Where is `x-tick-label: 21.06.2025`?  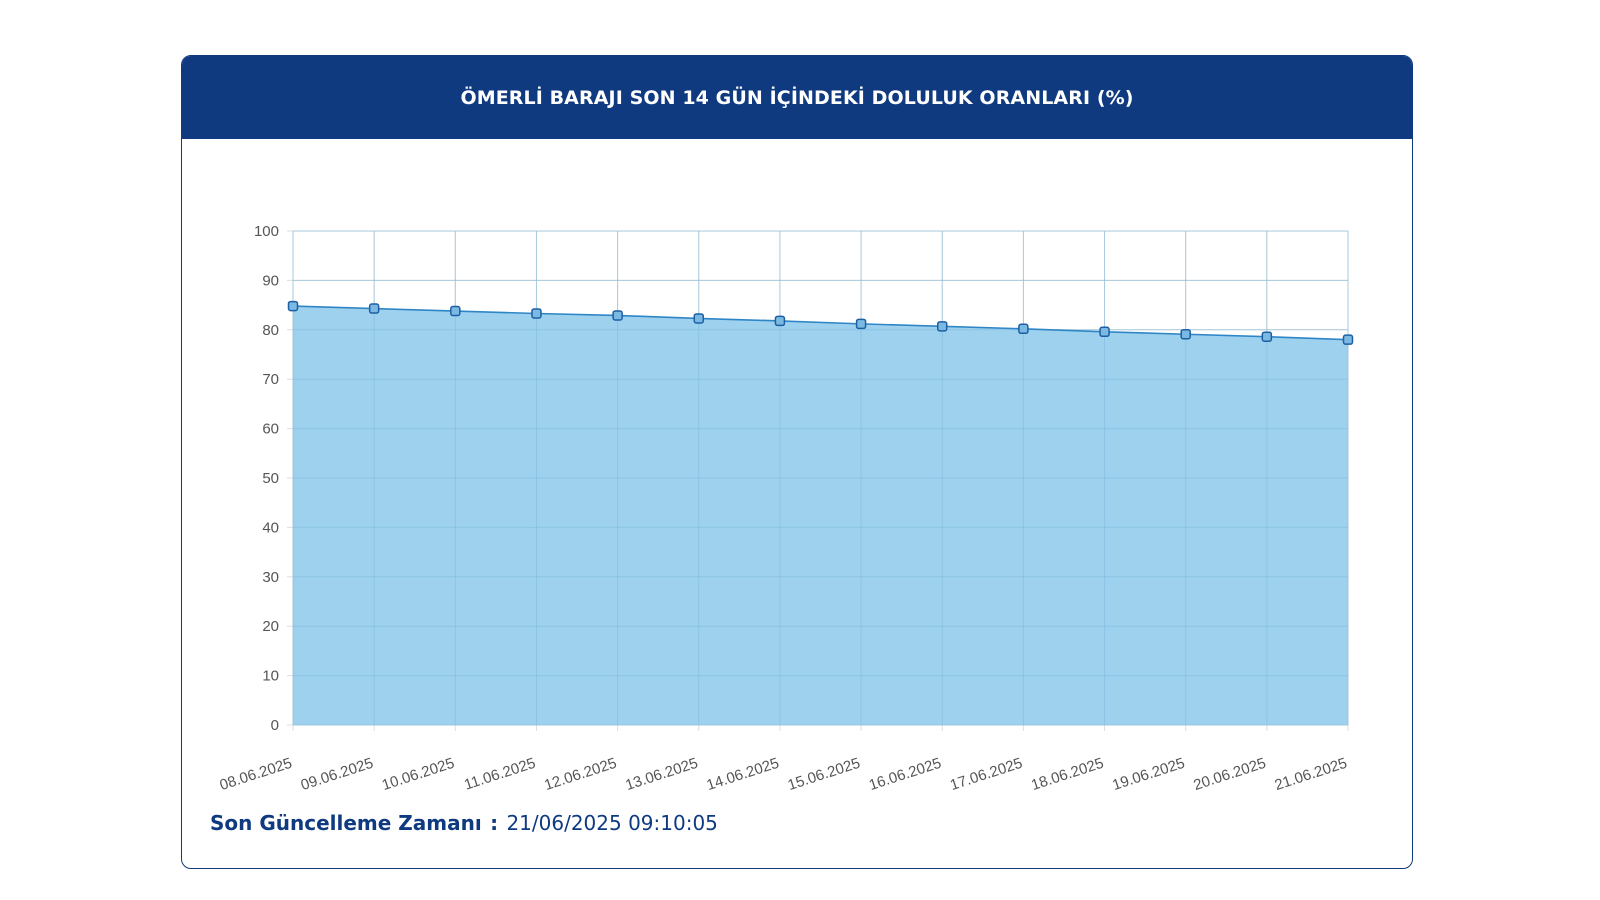
x-tick-label: 21.06.2025 is located at coordinates (1311, 774).